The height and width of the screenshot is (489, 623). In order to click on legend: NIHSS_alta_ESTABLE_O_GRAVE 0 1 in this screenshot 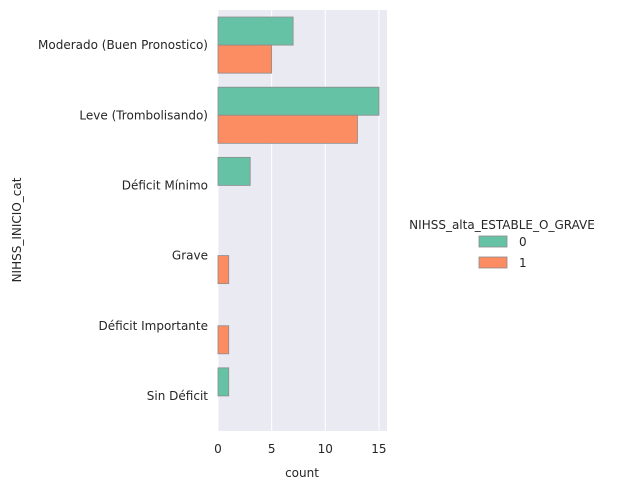, I will do `click(502, 244)`.